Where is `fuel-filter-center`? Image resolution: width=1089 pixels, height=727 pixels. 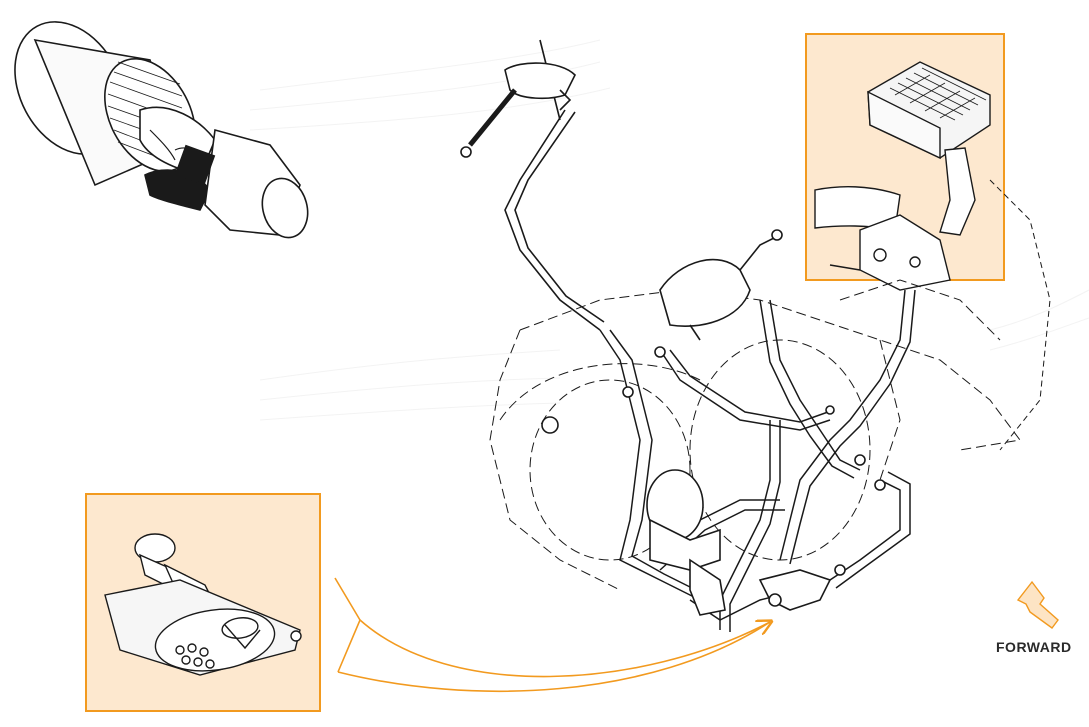
fuel-filter-center is located at coordinates (713, 481).